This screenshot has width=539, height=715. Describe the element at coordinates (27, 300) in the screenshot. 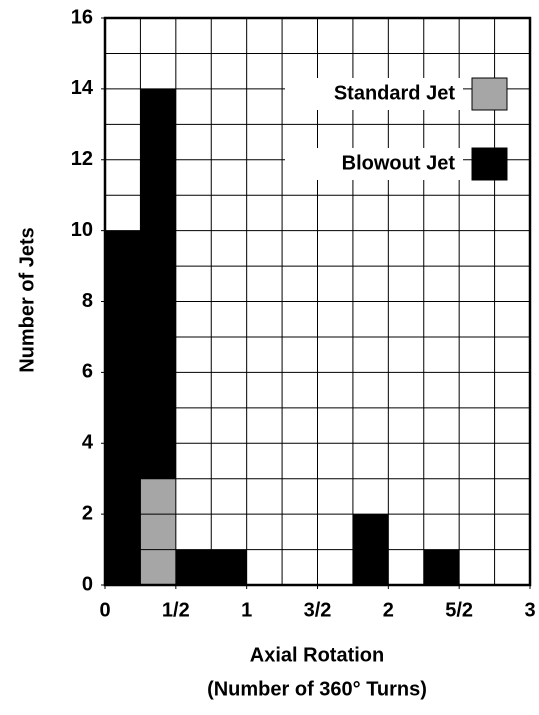

I see `y-axis-label: Number of Jets` at that location.